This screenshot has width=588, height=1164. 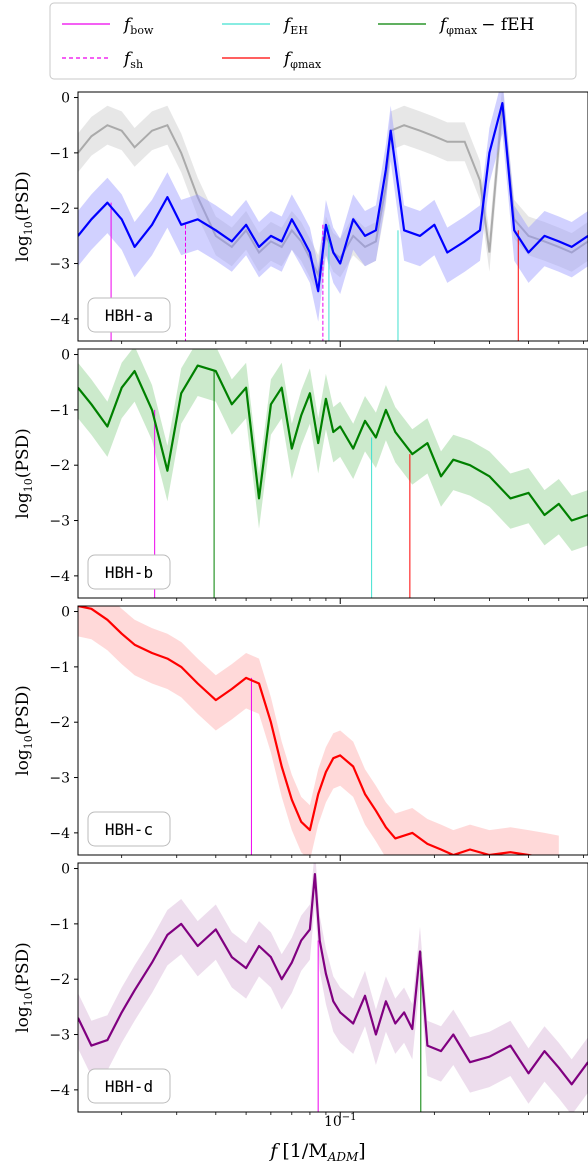 I want to click on legend-label-0: fbow, so click(x=138, y=26).